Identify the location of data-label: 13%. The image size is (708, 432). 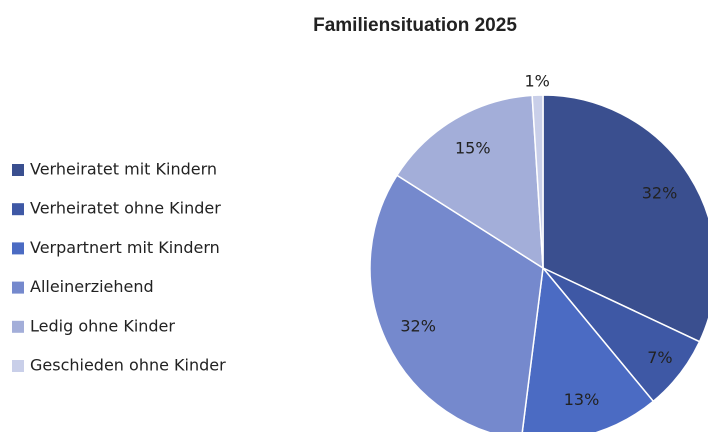
(582, 399).